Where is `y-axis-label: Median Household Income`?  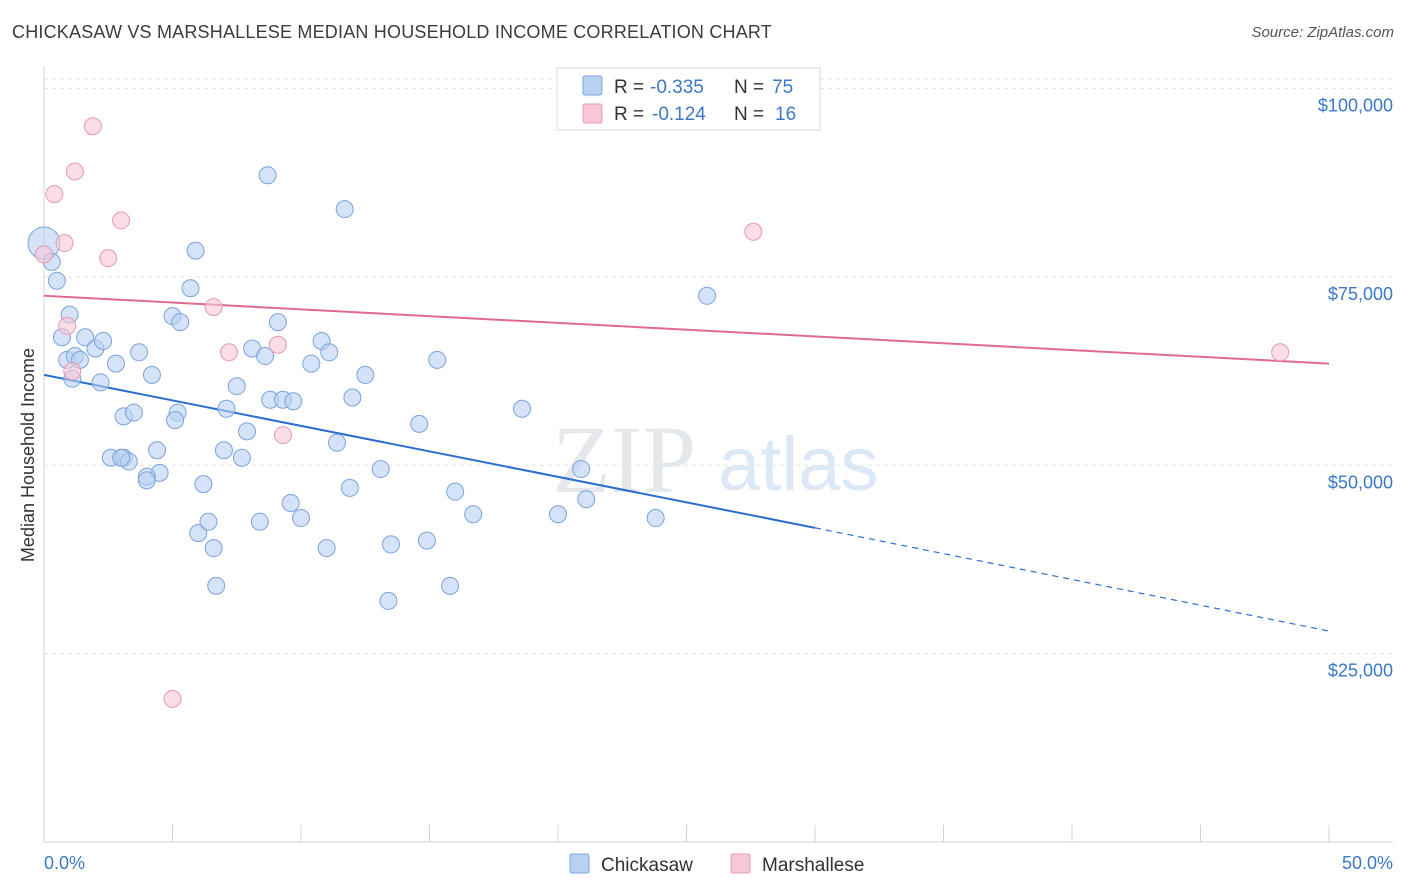 y-axis-label: Median Household Income is located at coordinates (28, 455).